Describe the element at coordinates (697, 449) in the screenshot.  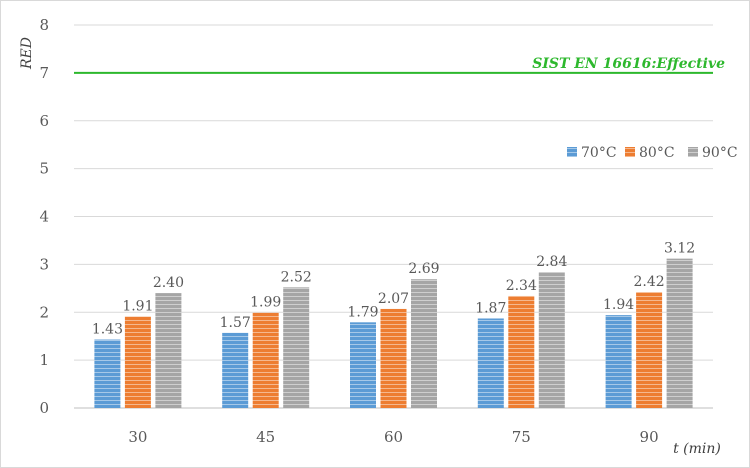
I see `x-axis-title: t (min)` at that location.